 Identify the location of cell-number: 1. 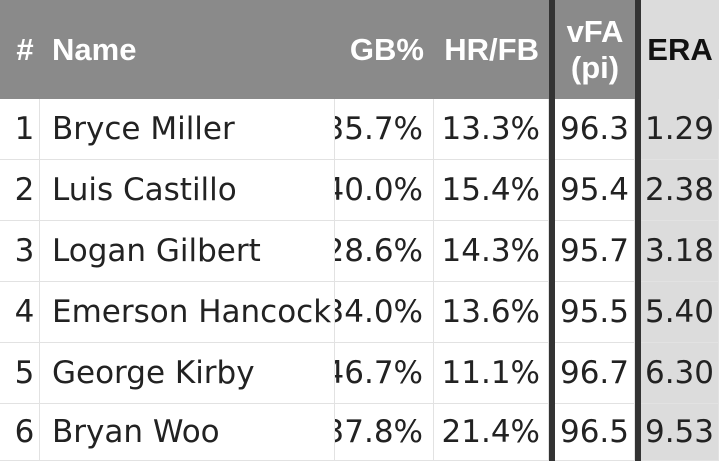
(25, 129).